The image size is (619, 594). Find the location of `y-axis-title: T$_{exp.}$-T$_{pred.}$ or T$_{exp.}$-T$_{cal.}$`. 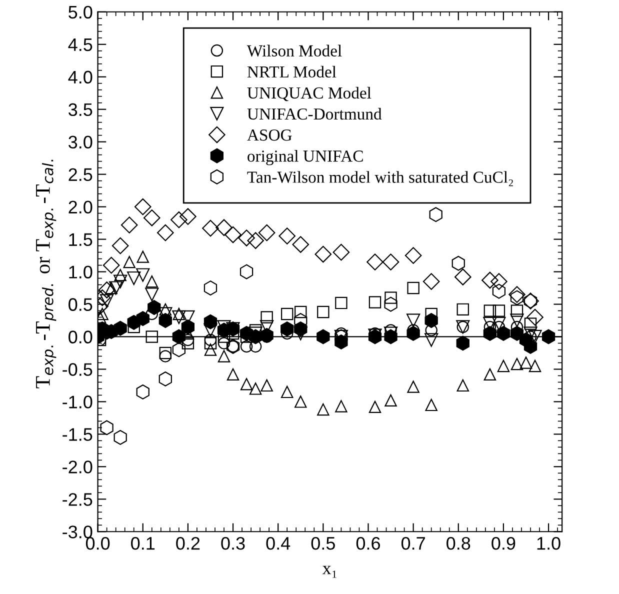

y-axis-title: T$_{exp.}$-T$_{pred.}$ or T$_{exp.}$-T$_{cal.}$ is located at coordinates (46, 274).